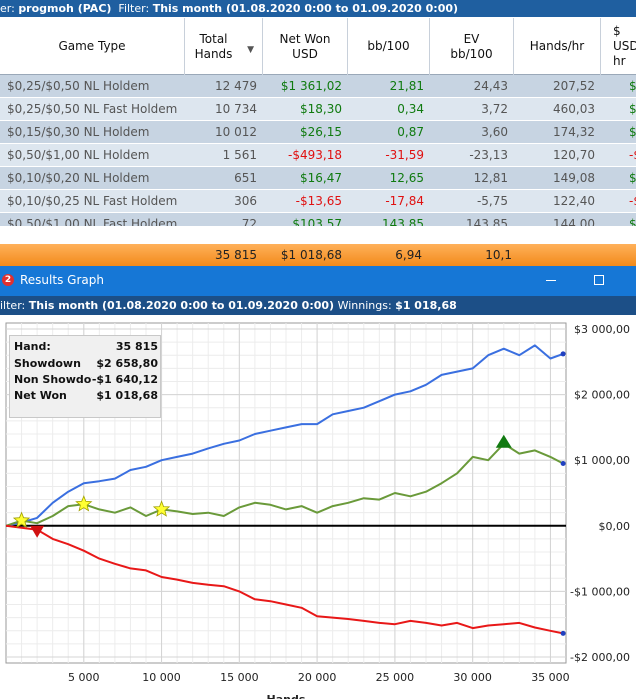 The image size is (636, 699). Describe the element at coordinates (602, 329) in the screenshot. I see `y-tick-label: $3 000,00` at that location.